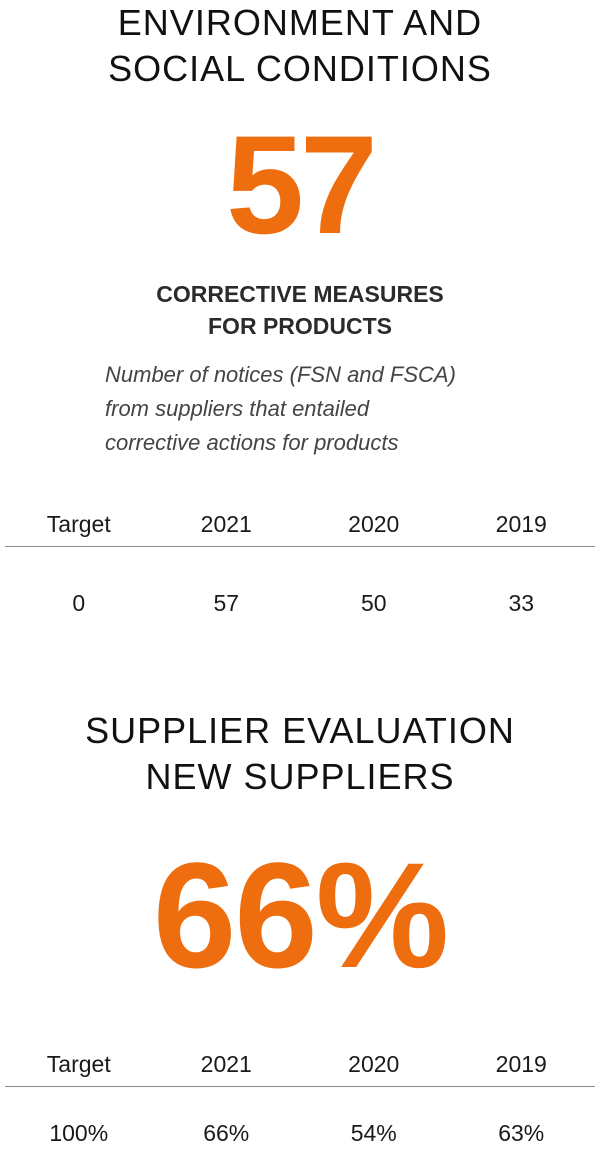  What do you see at coordinates (374, 523) in the screenshot?
I see `section1-header-2020: 2020` at bounding box center [374, 523].